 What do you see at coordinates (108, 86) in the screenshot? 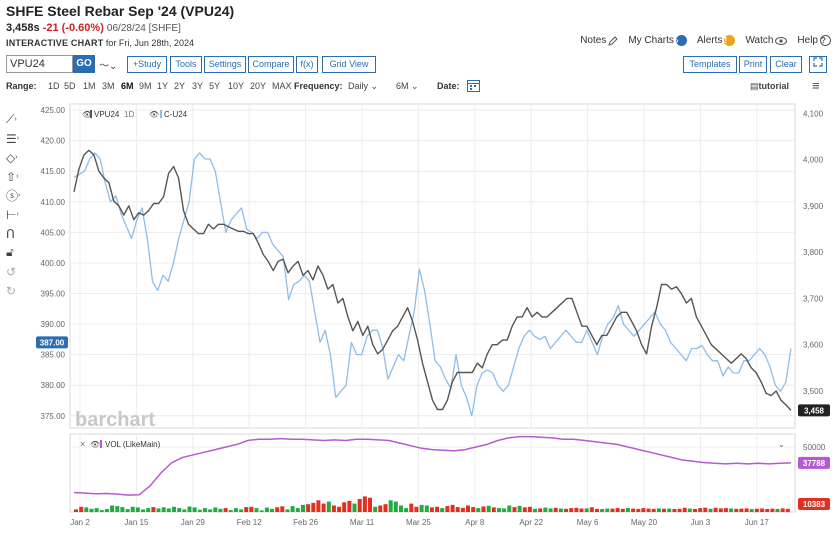
I see `range-3m: 3M` at bounding box center [108, 86].